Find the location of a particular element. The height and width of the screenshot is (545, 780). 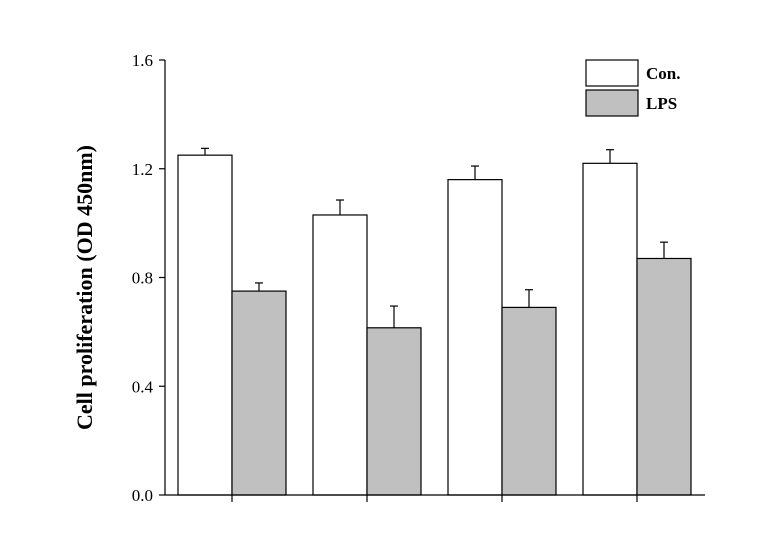

y-tick-label: 1.2 is located at coordinates (142, 169).